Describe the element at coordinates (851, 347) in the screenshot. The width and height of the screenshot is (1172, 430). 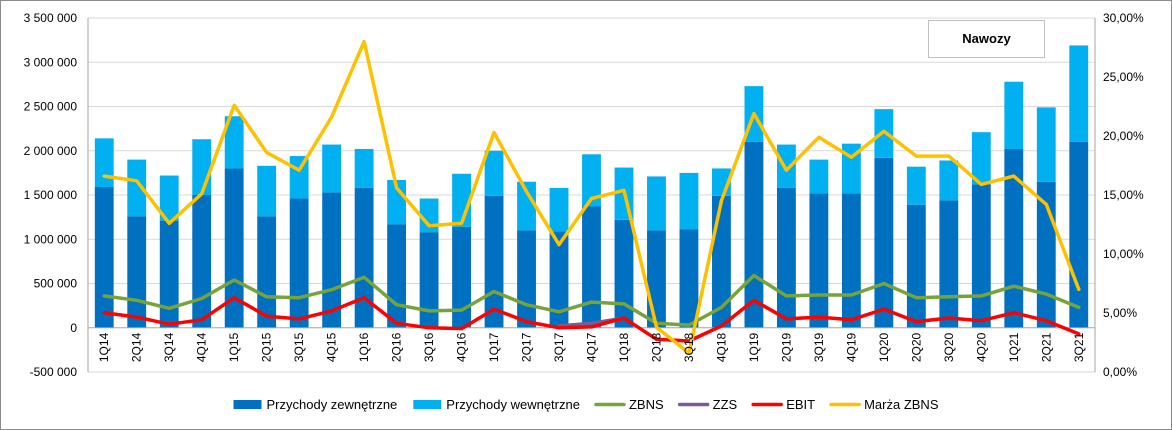
I see `category-tick-label: 4Q19` at that location.